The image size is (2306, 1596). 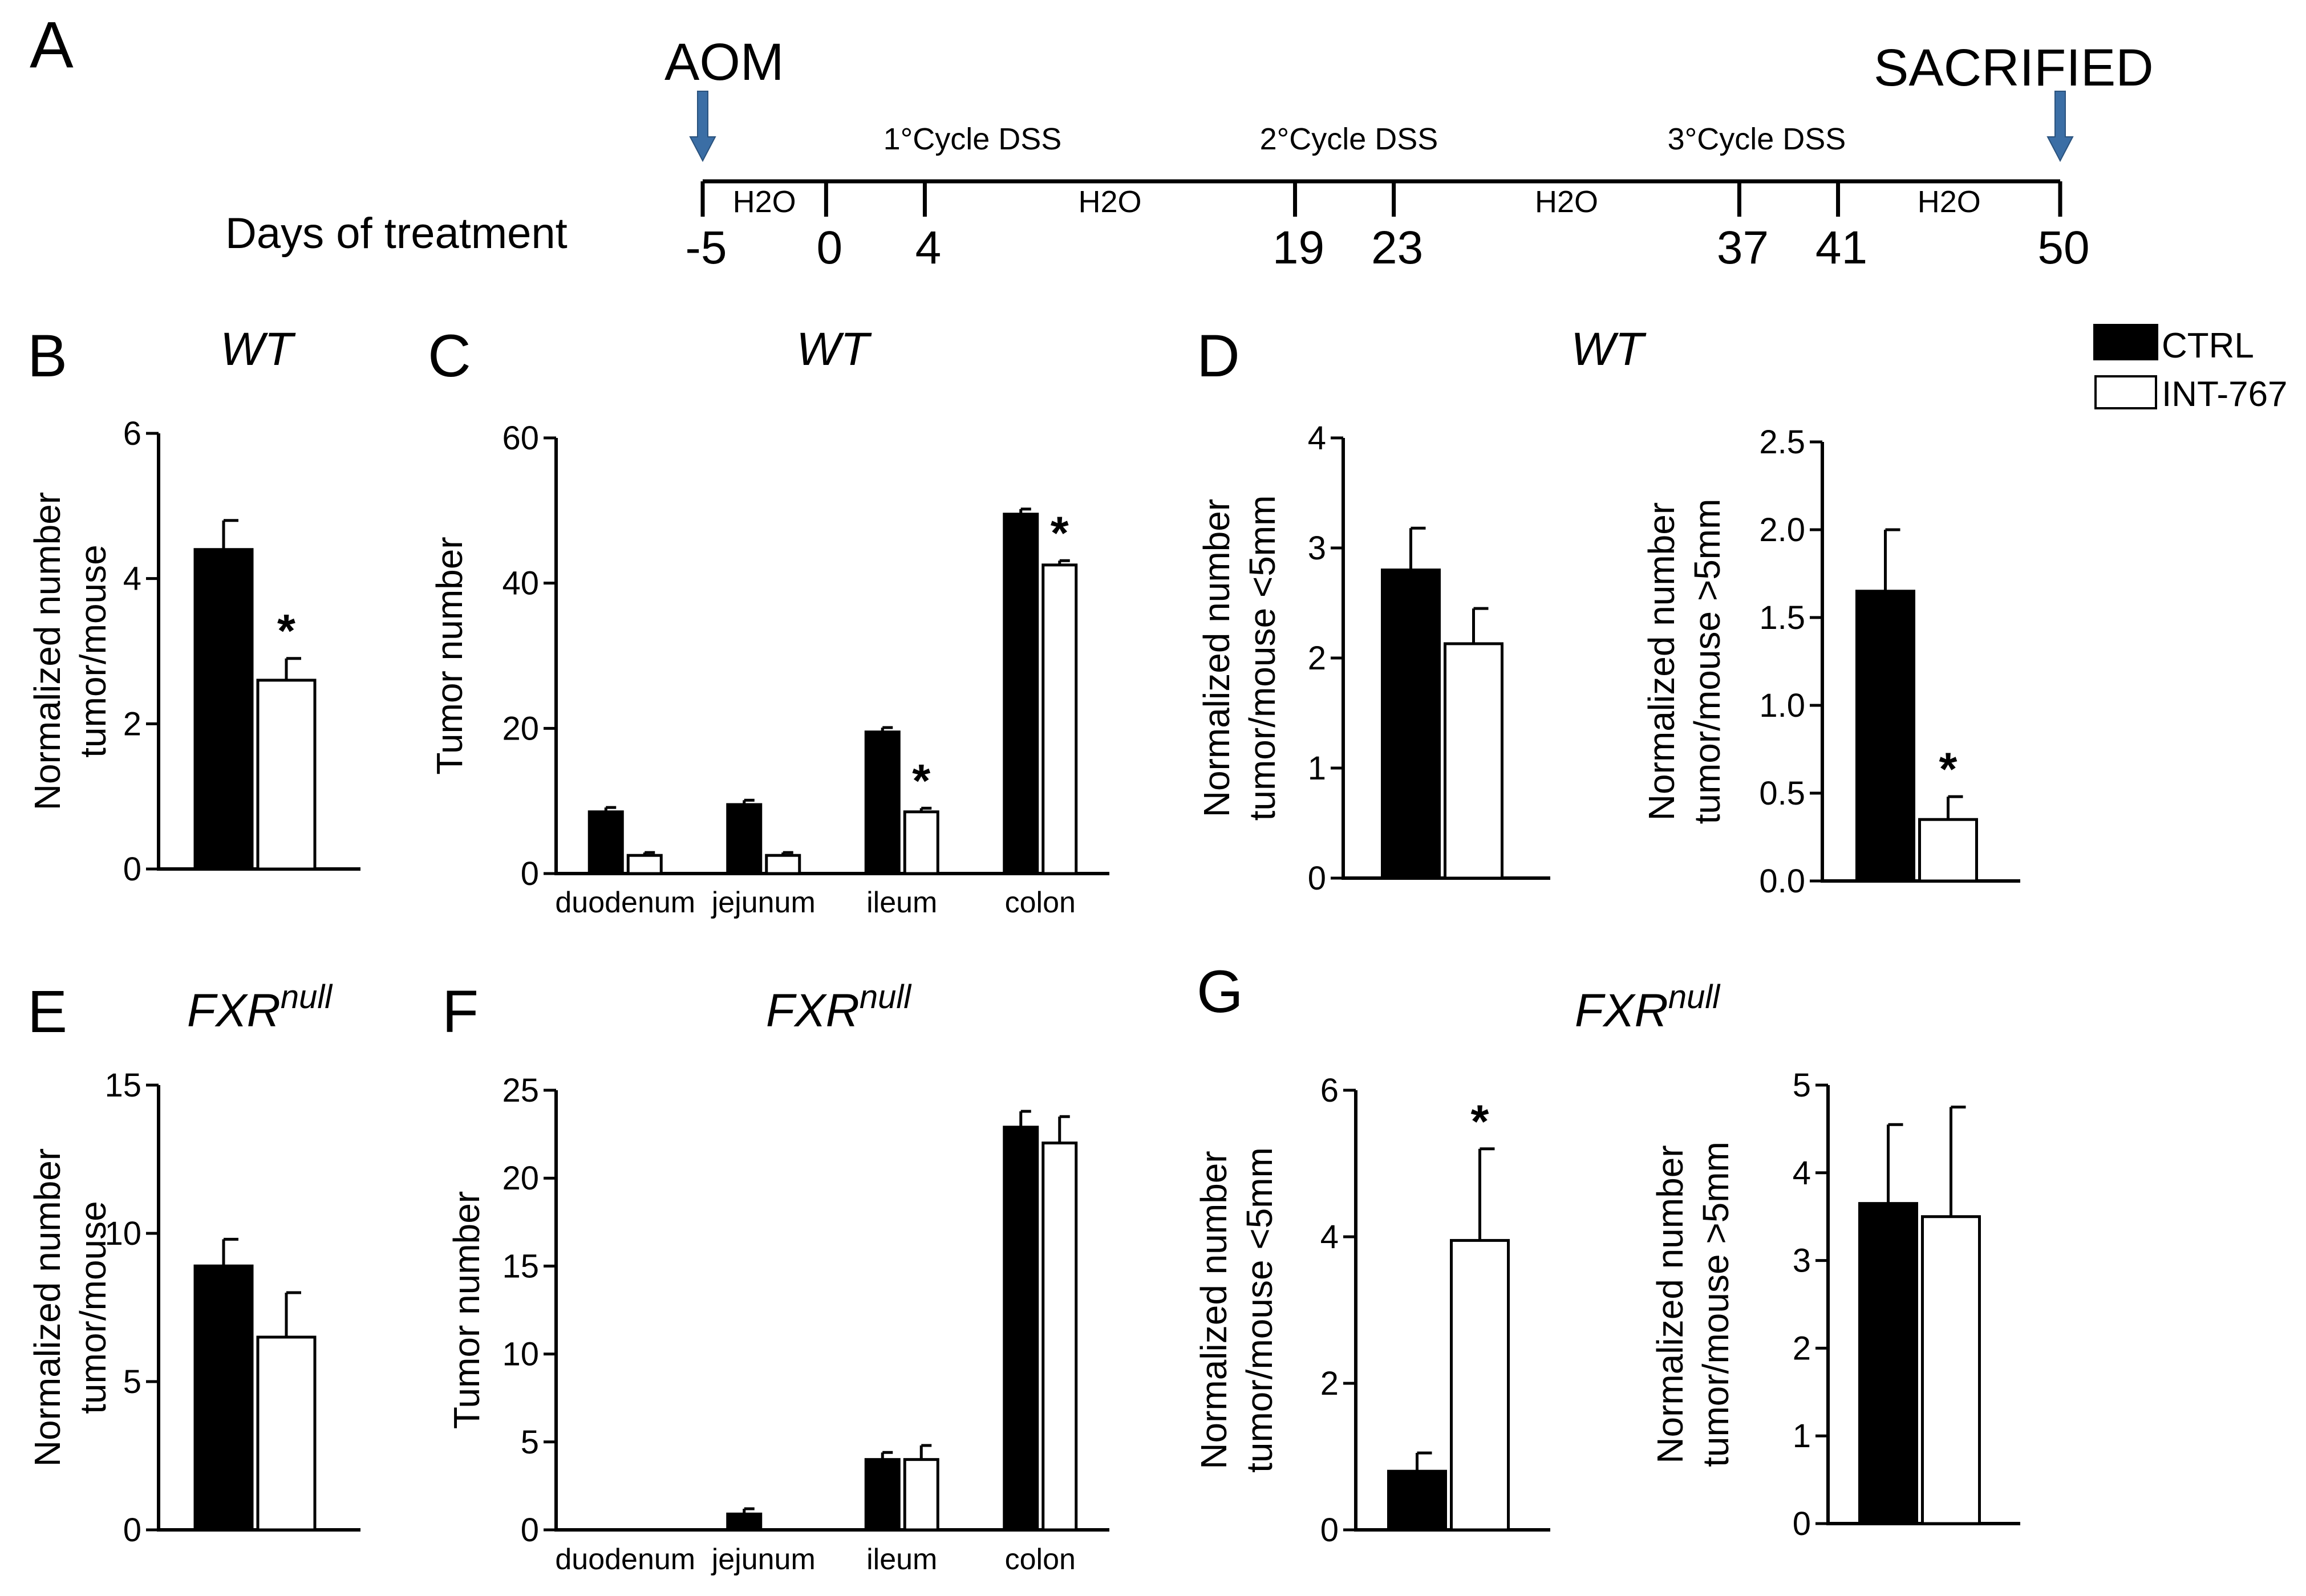 I want to click on y-tick-label-4-0: 0, so click(x=132, y=1530).